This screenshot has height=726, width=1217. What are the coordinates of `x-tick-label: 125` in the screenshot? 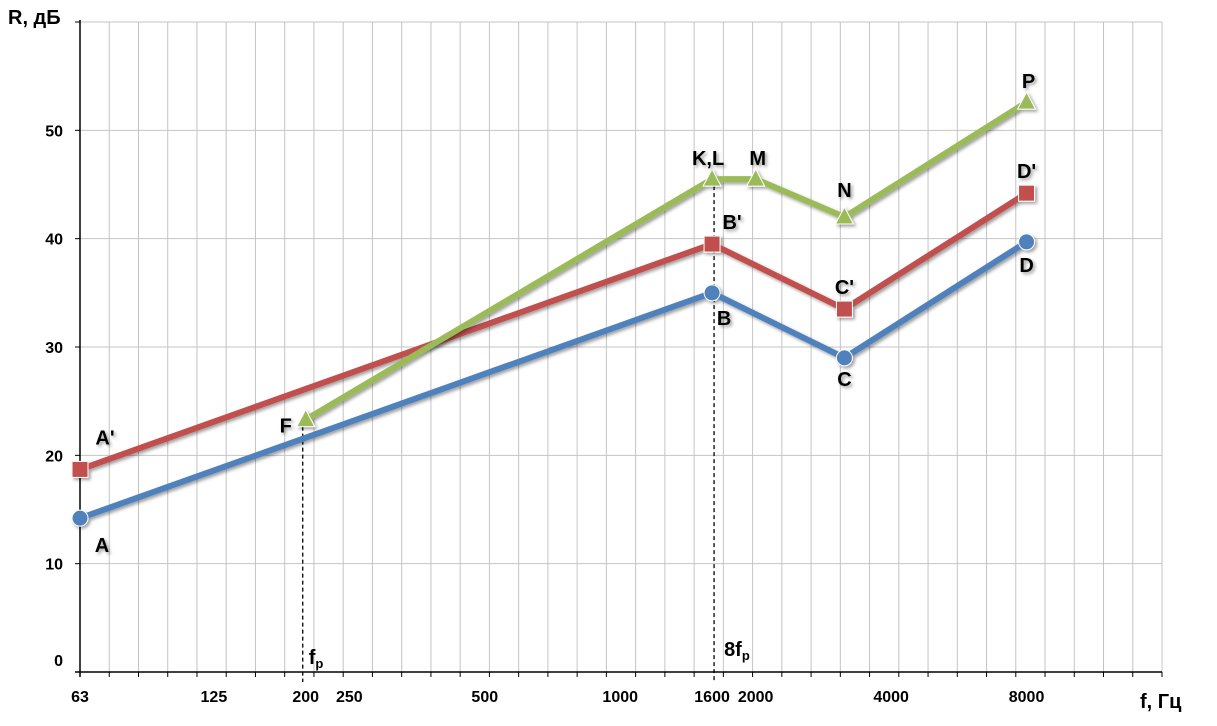 It's located at (214, 697).